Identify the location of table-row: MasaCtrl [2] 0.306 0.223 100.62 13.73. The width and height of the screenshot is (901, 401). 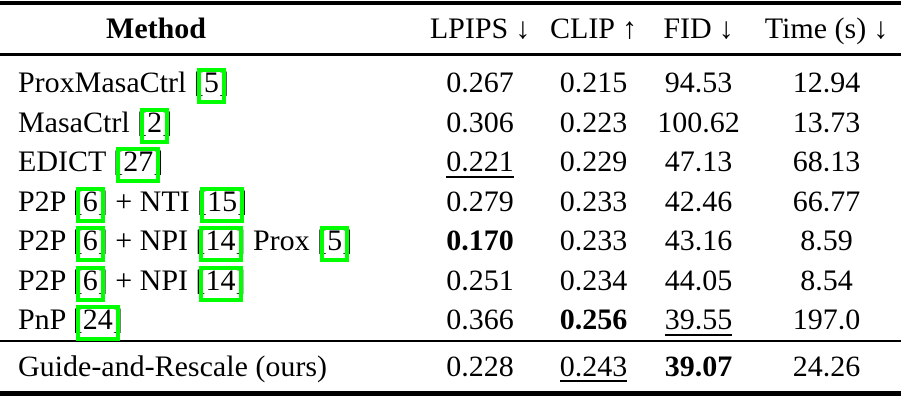
(450, 123).